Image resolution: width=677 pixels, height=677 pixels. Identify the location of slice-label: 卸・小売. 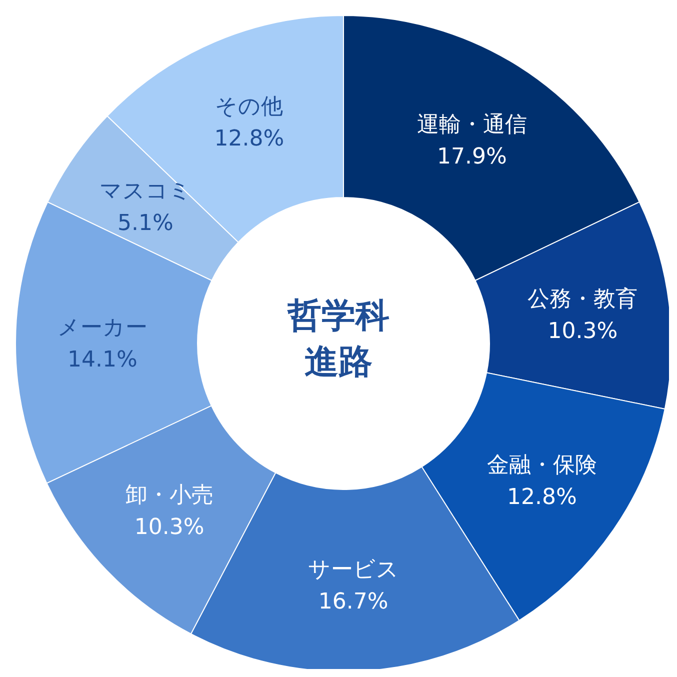
(169, 495).